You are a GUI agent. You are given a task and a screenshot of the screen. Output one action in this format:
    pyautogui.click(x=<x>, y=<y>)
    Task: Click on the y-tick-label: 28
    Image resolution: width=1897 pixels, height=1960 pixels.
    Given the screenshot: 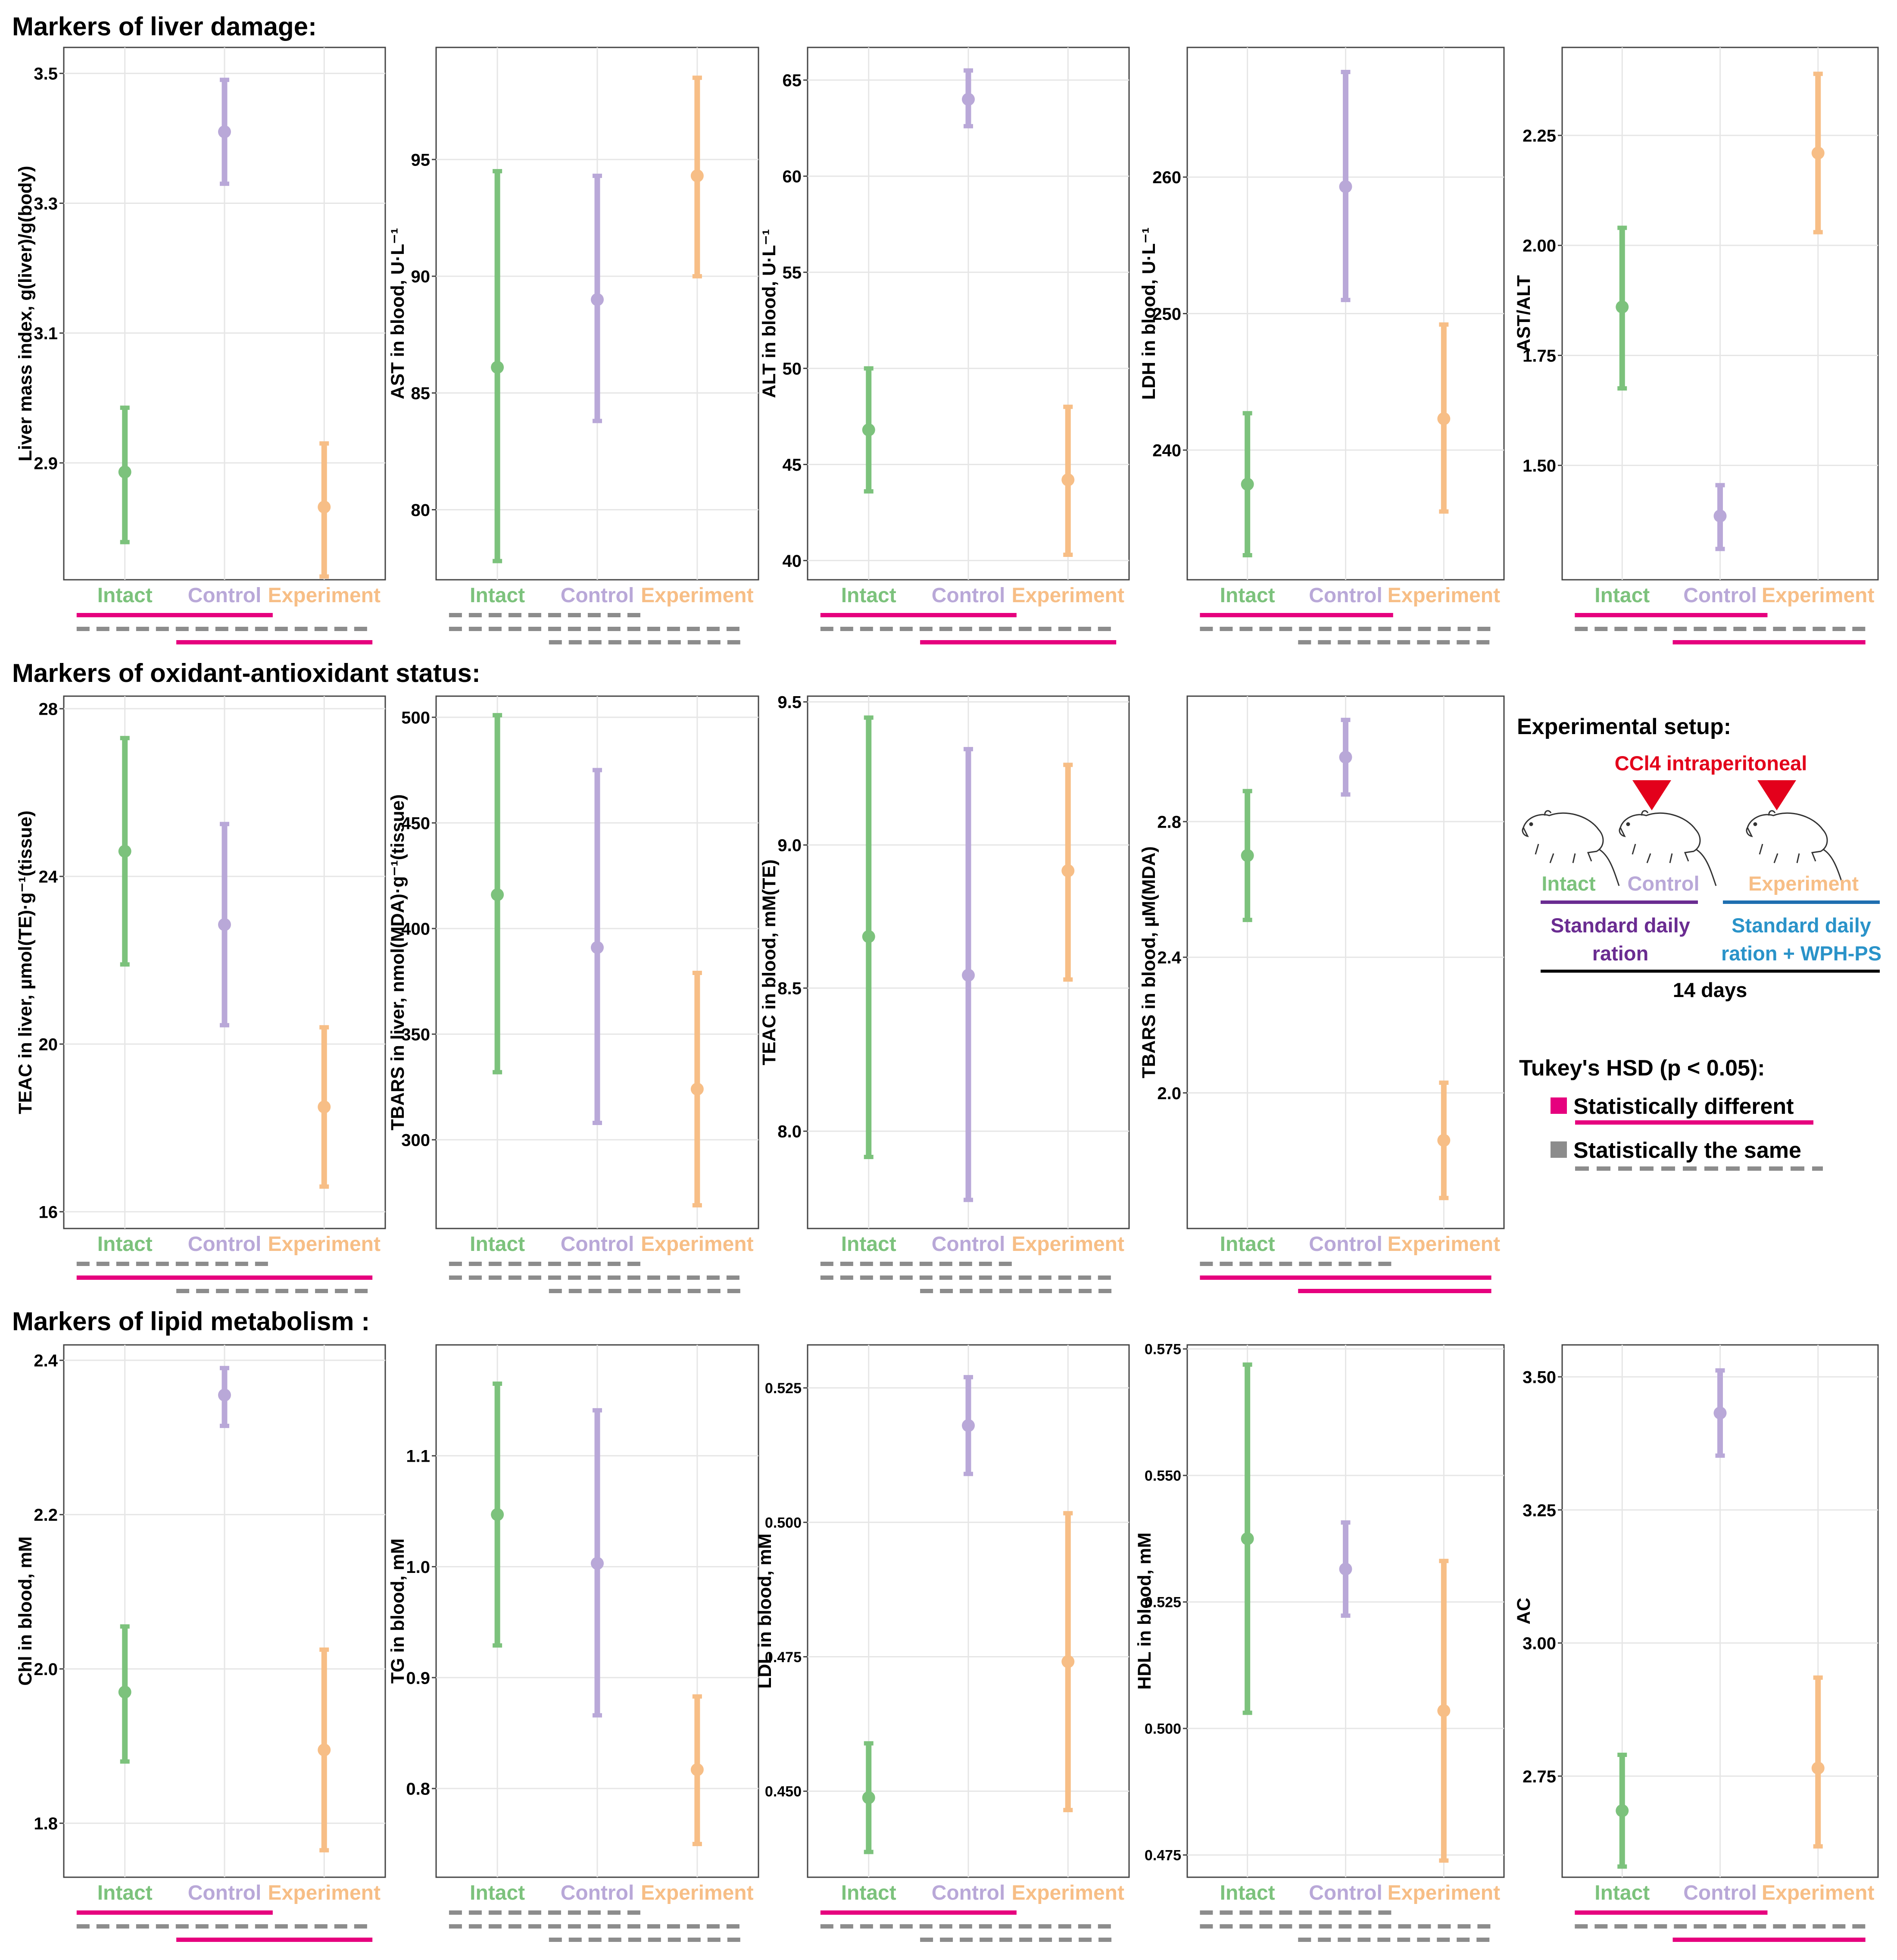 What is the action you would take?
    pyautogui.click(x=48, y=709)
    